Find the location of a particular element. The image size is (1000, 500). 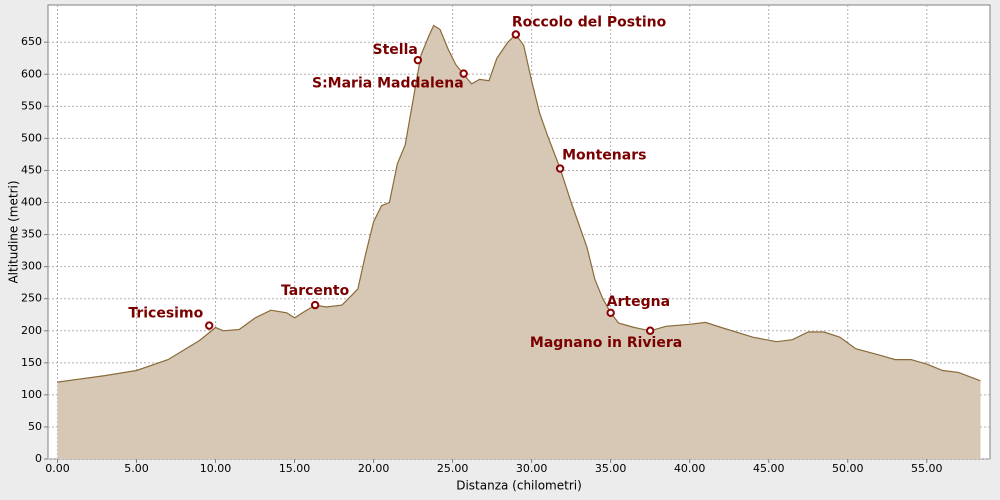

waypoint-label: Tricesimo is located at coordinates (165, 314).